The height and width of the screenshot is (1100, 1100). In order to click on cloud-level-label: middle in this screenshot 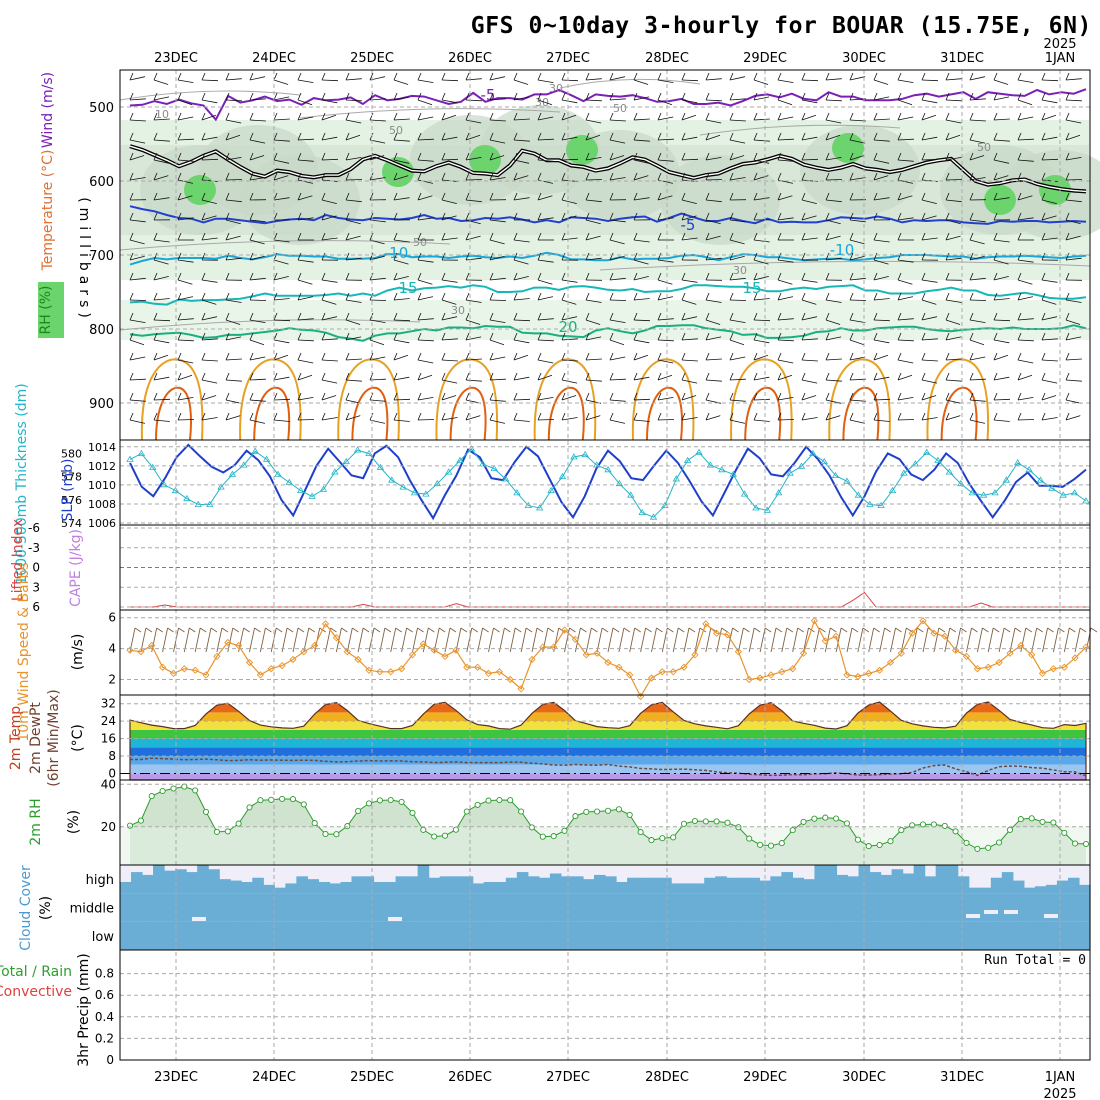, I will do `click(92, 909)`.